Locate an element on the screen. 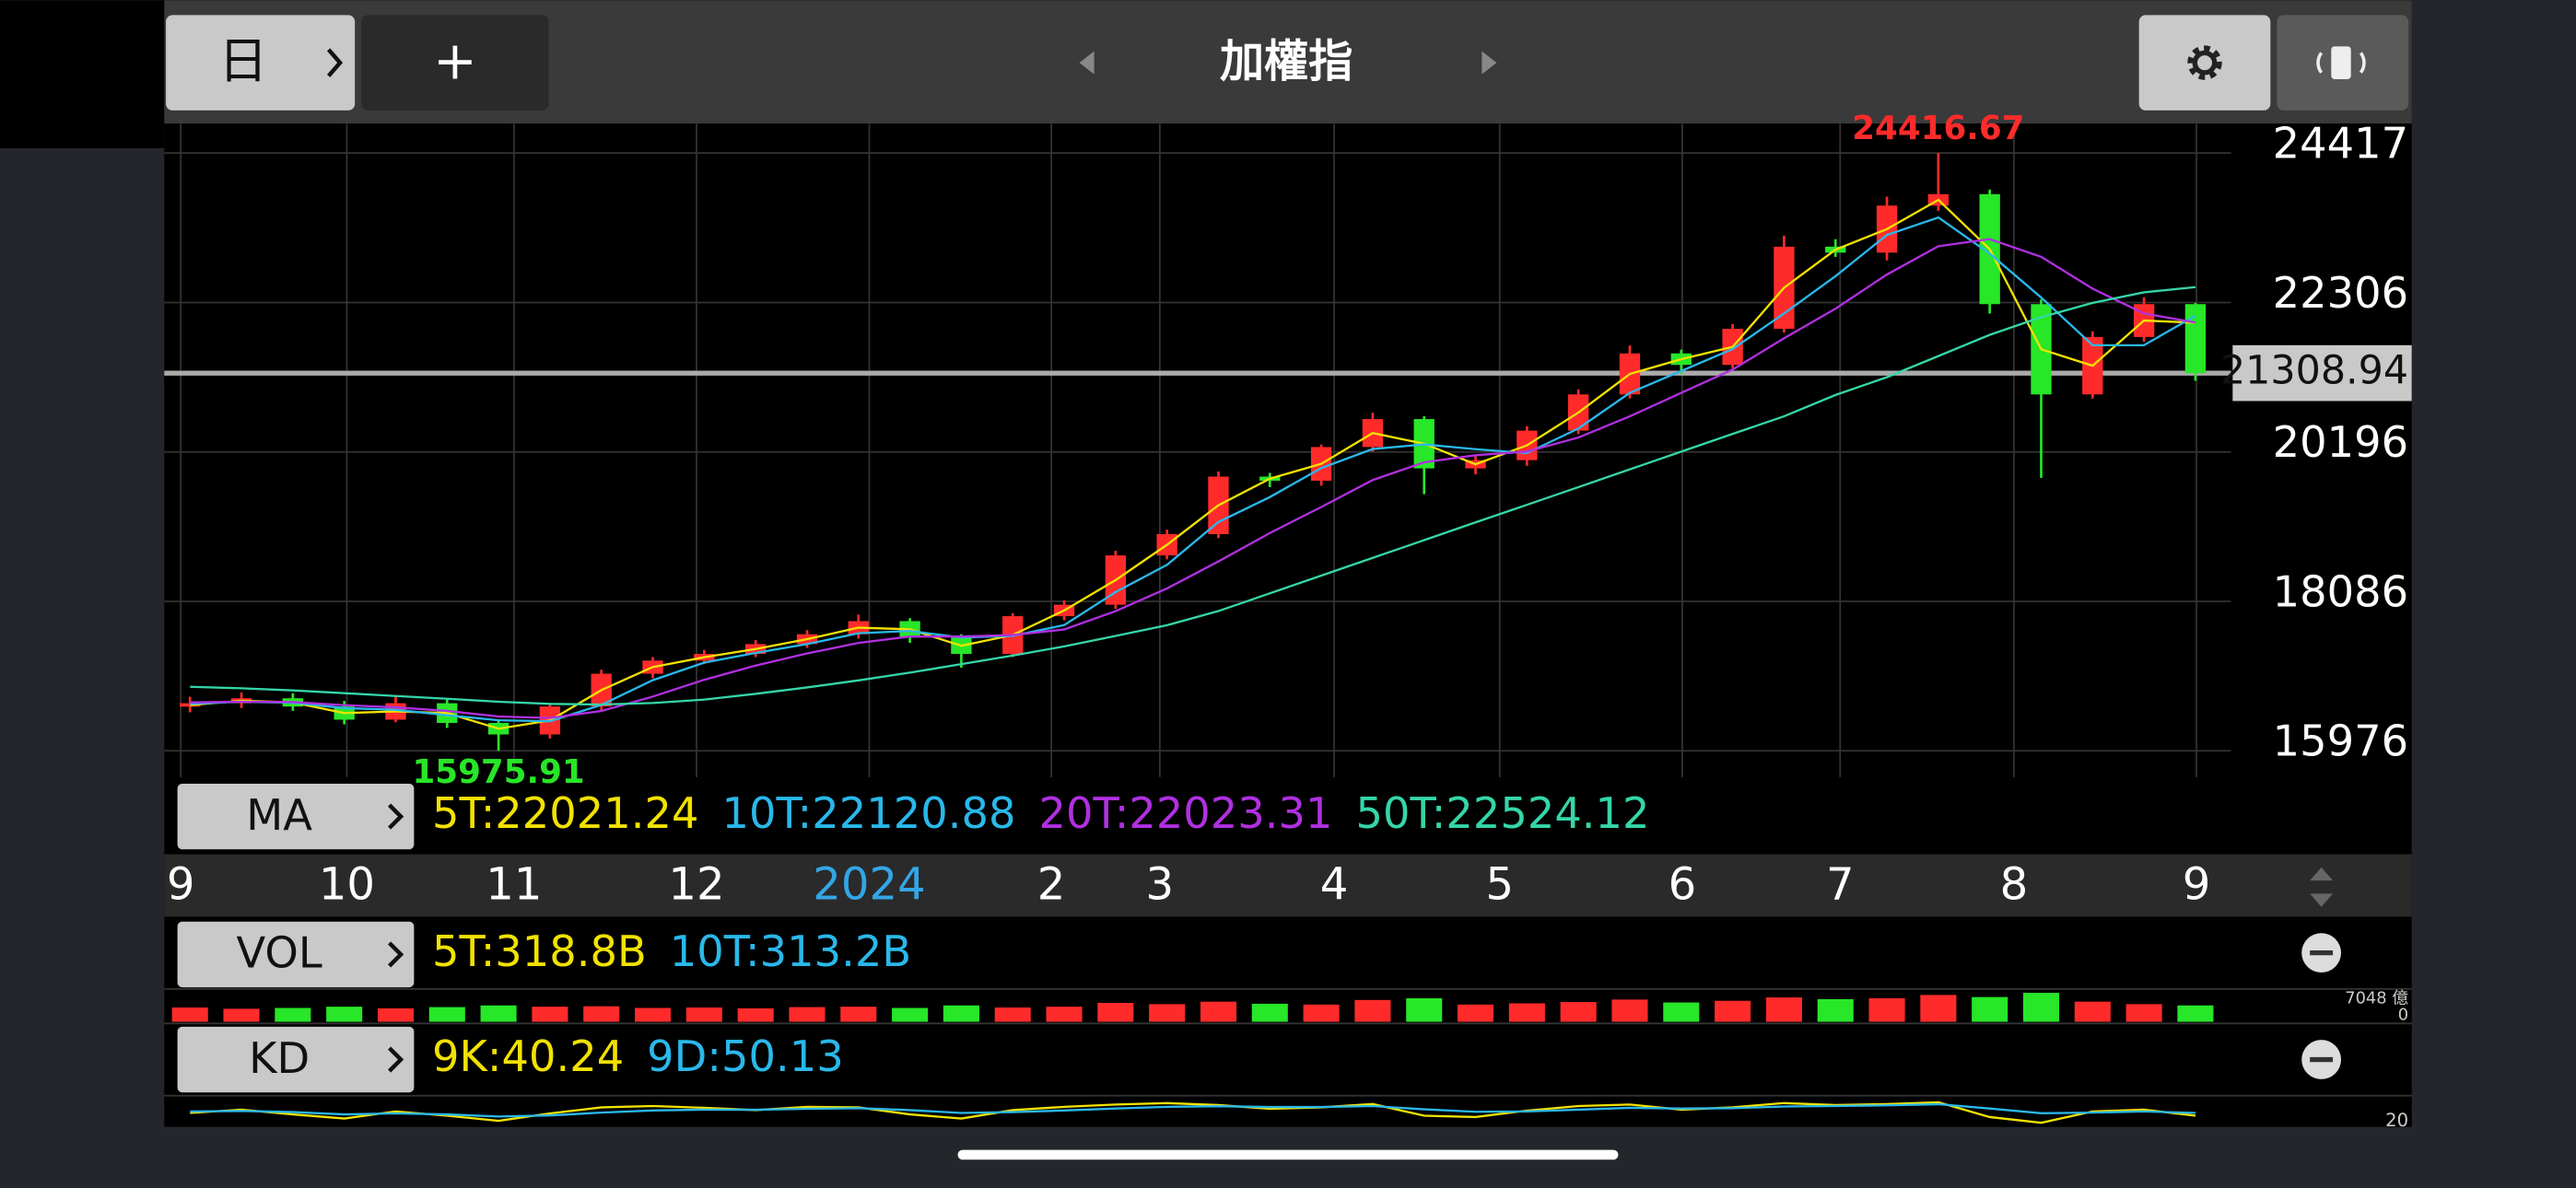 The height and width of the screenshot is (1188, 2576). panel-button: KD is located at coordinates (296, 1060).